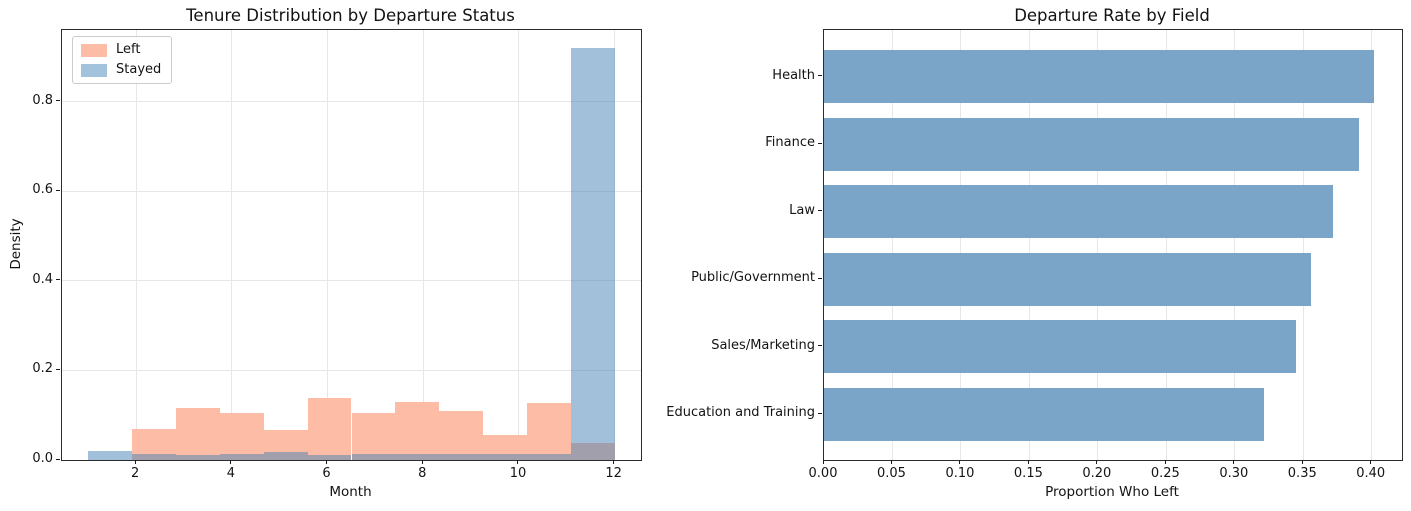  What do you see at coordinates (1079, 212) in the screenshot?
I see `bar-law` at bounding box center [1079, 212].